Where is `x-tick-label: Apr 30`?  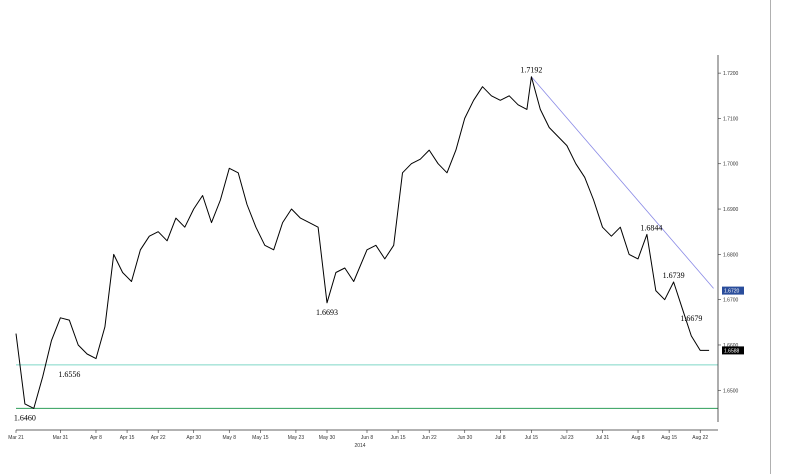
x-tick-label: Apr 30 is located at coordinates (193, 438).